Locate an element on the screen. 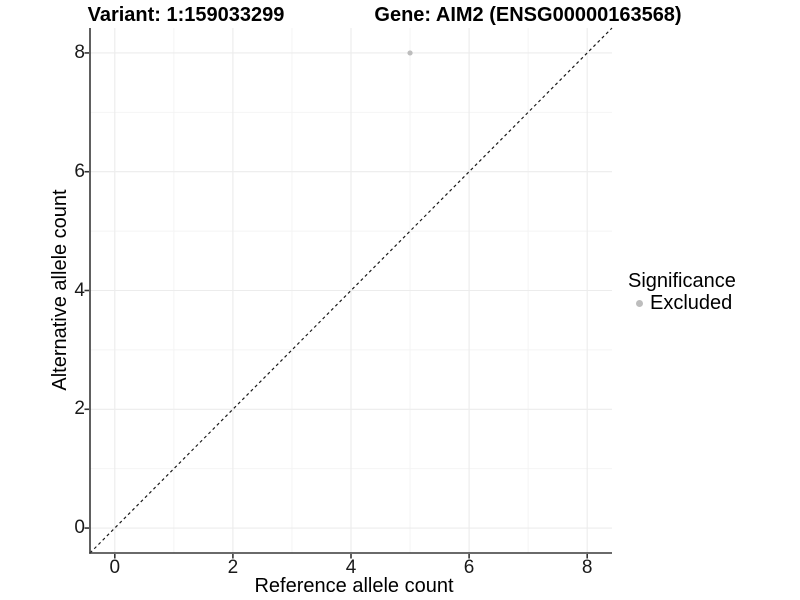  legend-items: Excluded is located at coordinates (682, 303).